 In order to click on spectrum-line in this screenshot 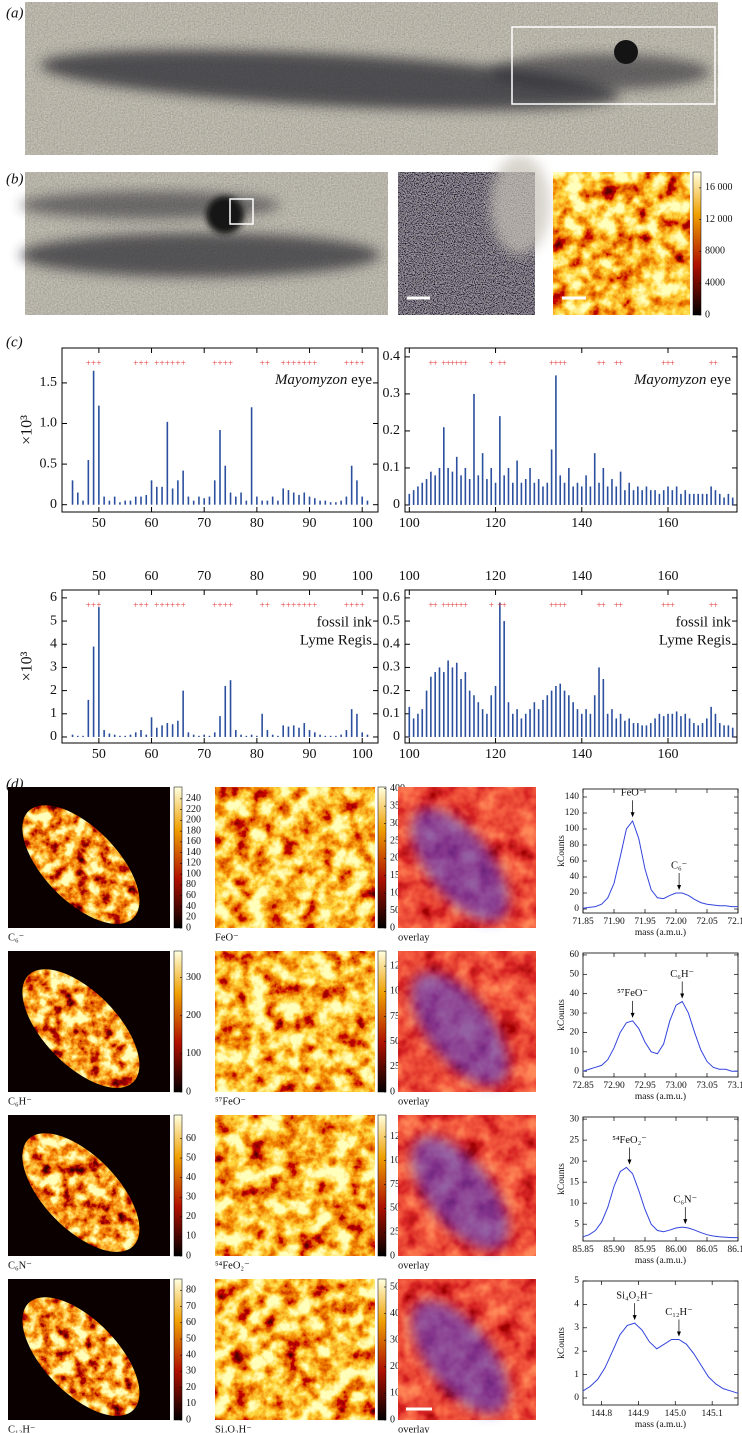, I will do `click(660, 1202)`.